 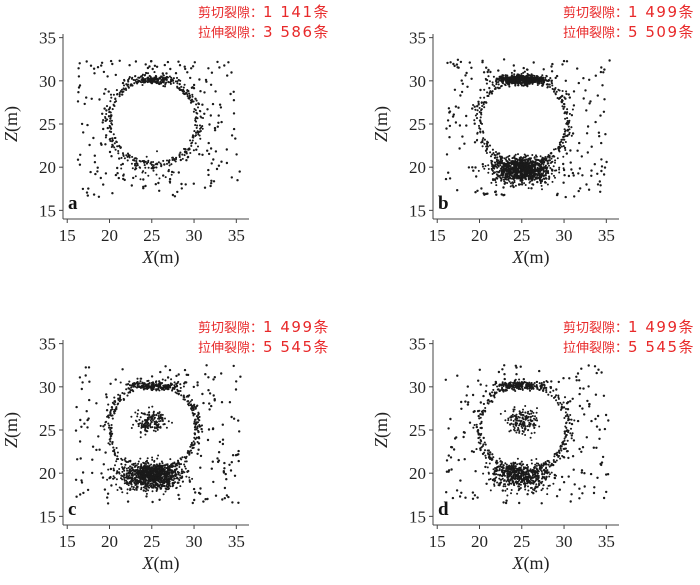 What do you see at coordinates (296, 12) in the screenshot?
I see `annotation-value: 1 141条` at bounding box center [296, 12].